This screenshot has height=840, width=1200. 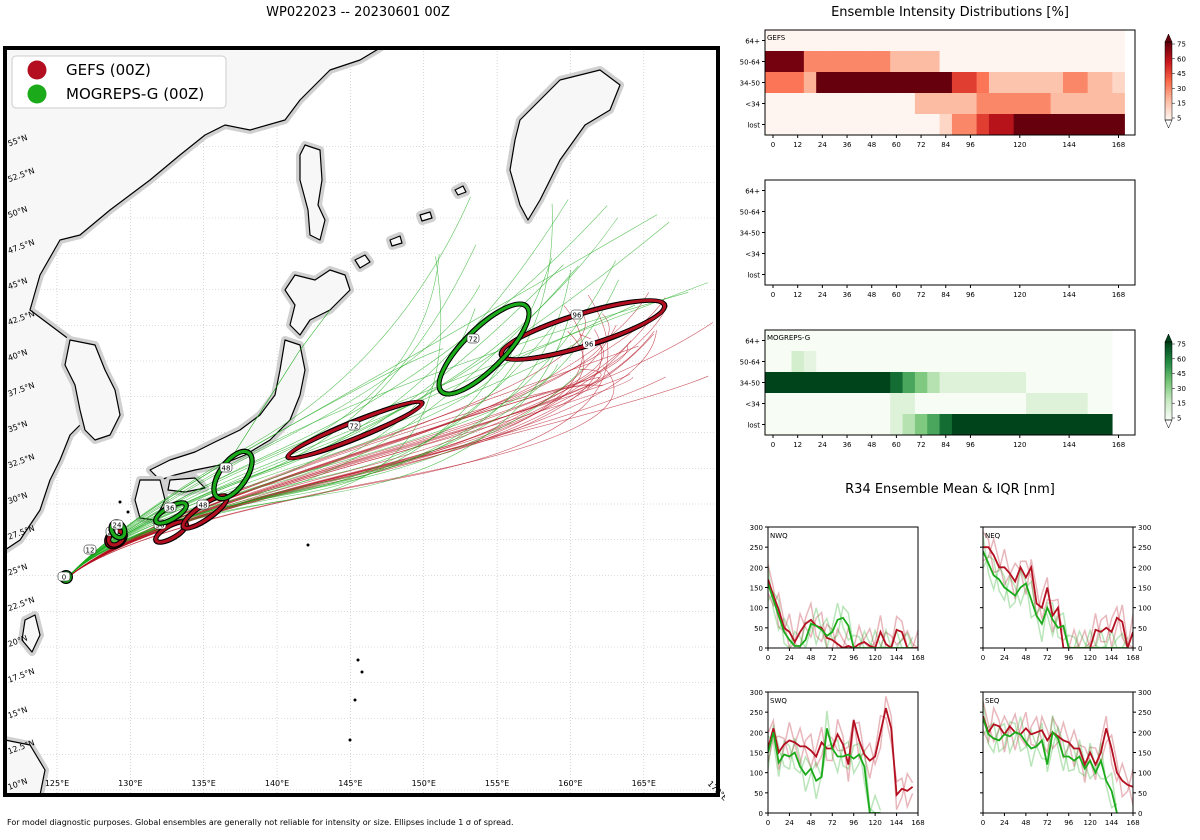 I want to click on gefs-iqr-line, so click(x=841, y=753).